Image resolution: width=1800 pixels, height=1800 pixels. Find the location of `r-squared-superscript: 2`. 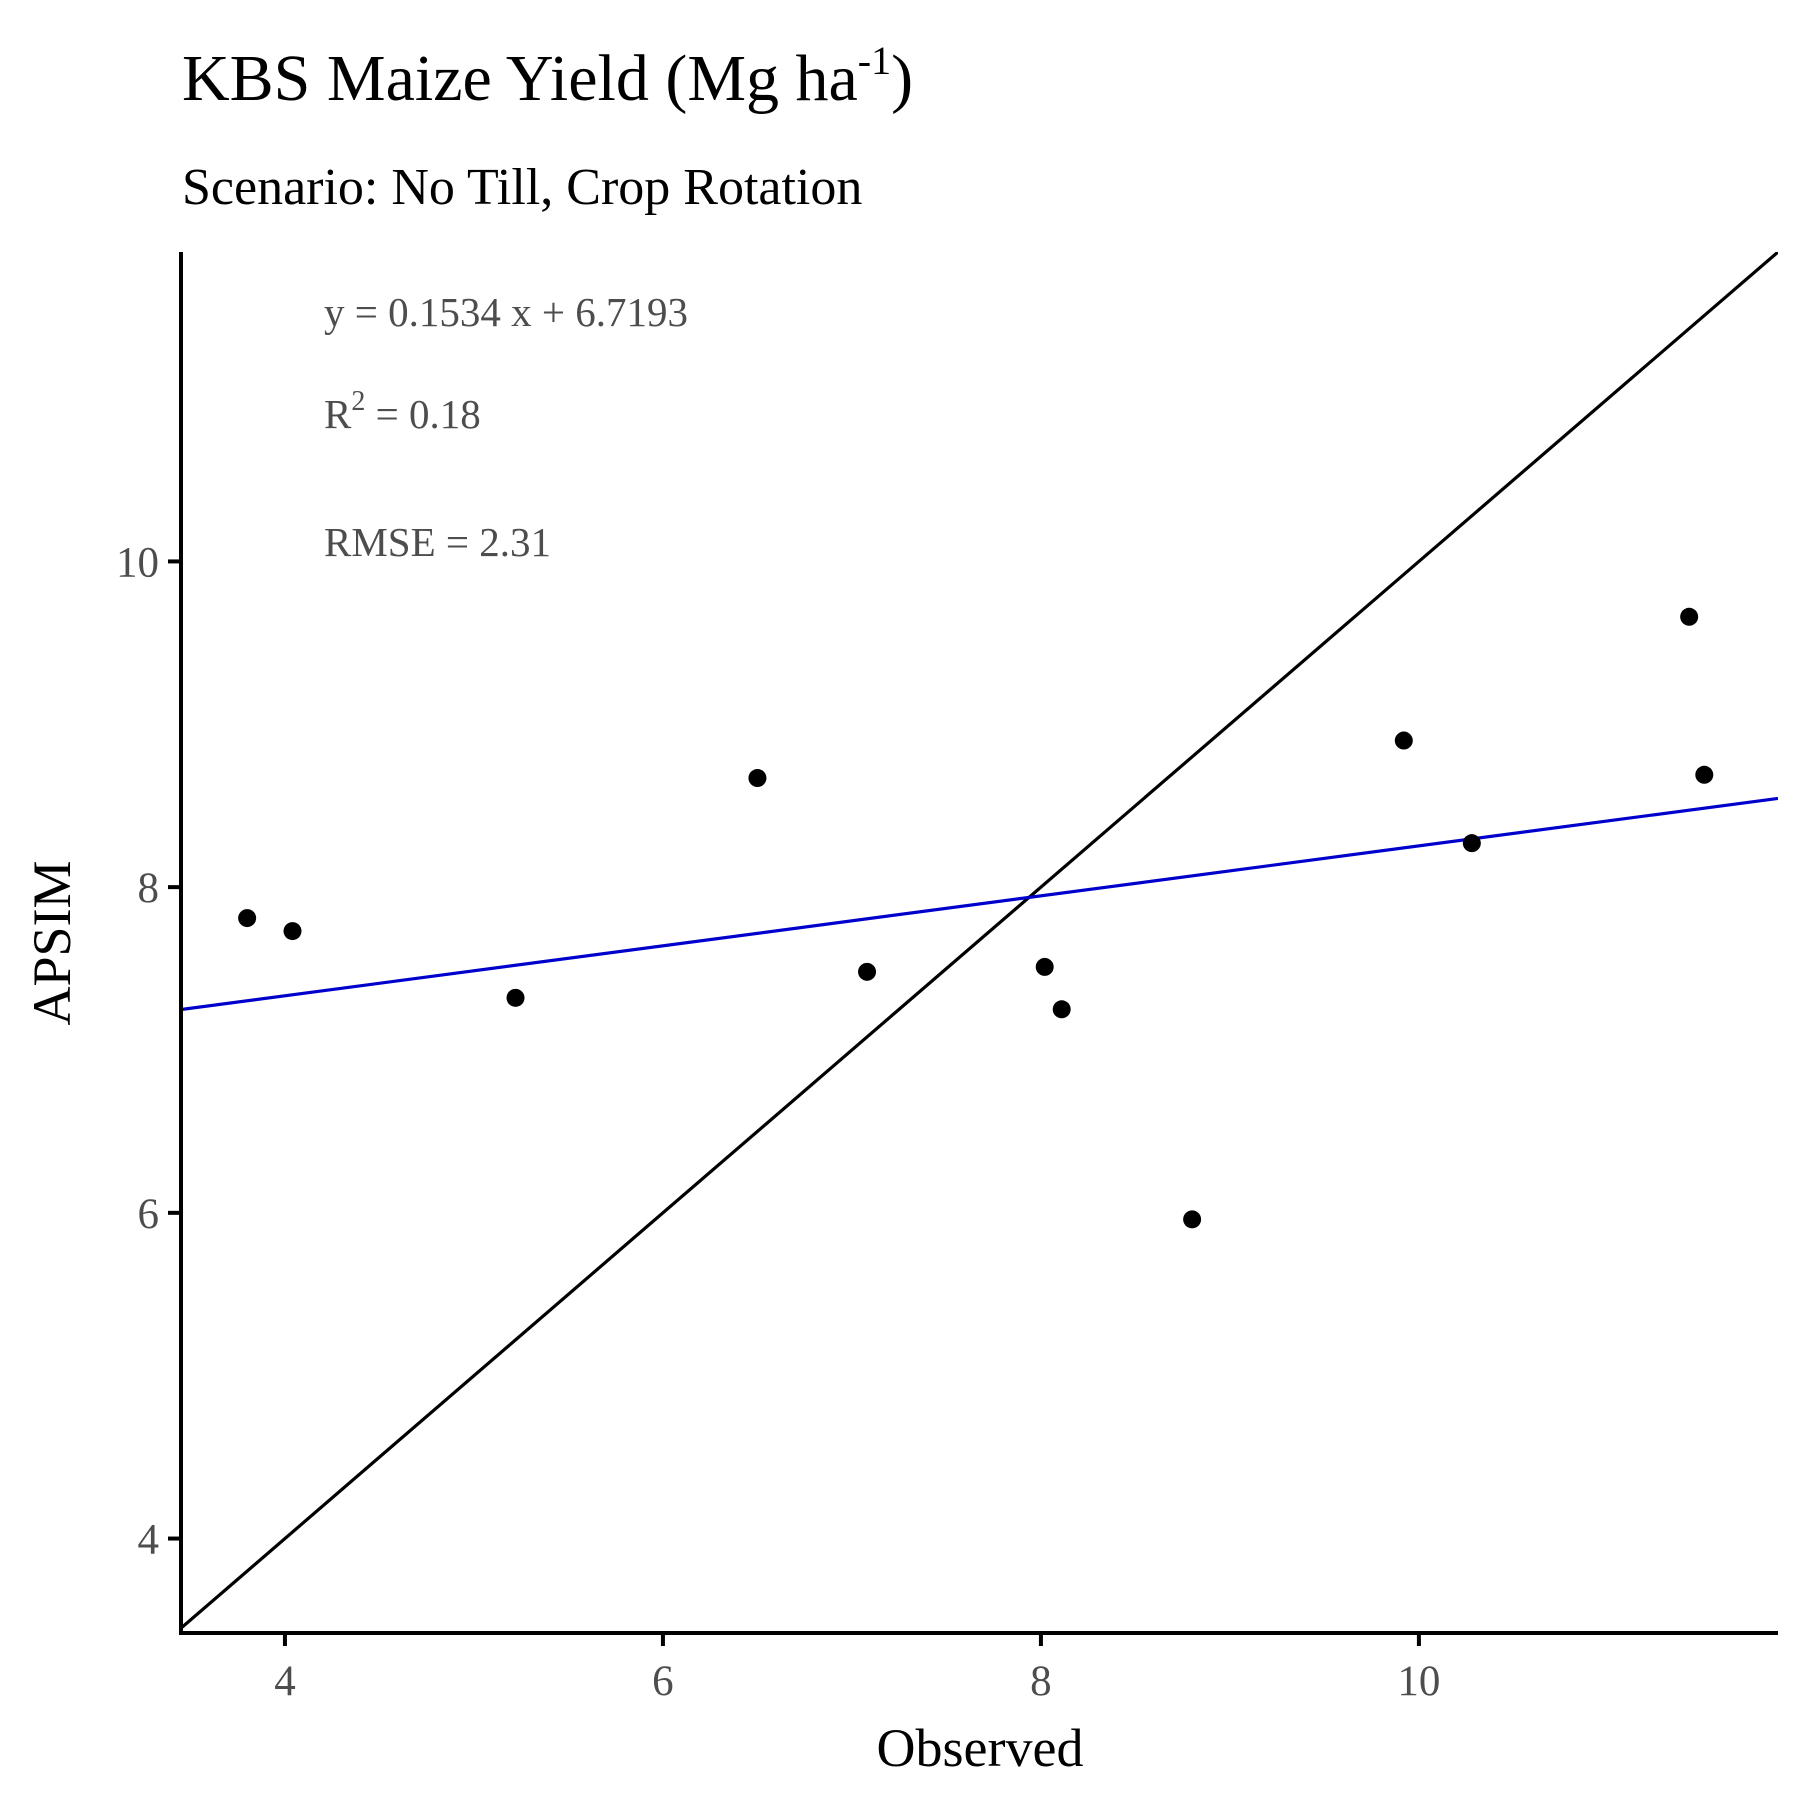

r-squared-superscript: 2 is located at coordinates (358, 401).